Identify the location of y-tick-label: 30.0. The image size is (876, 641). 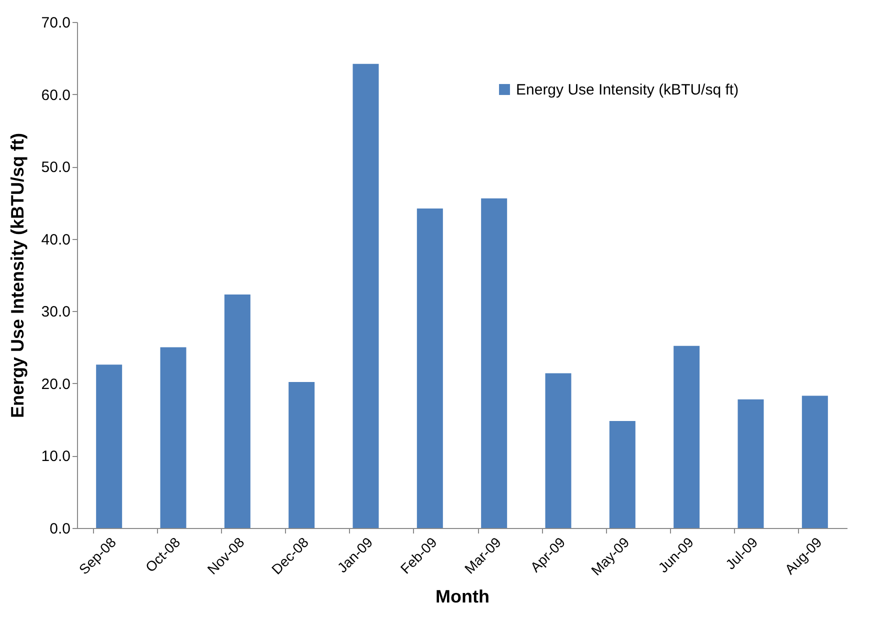
(55, 312).